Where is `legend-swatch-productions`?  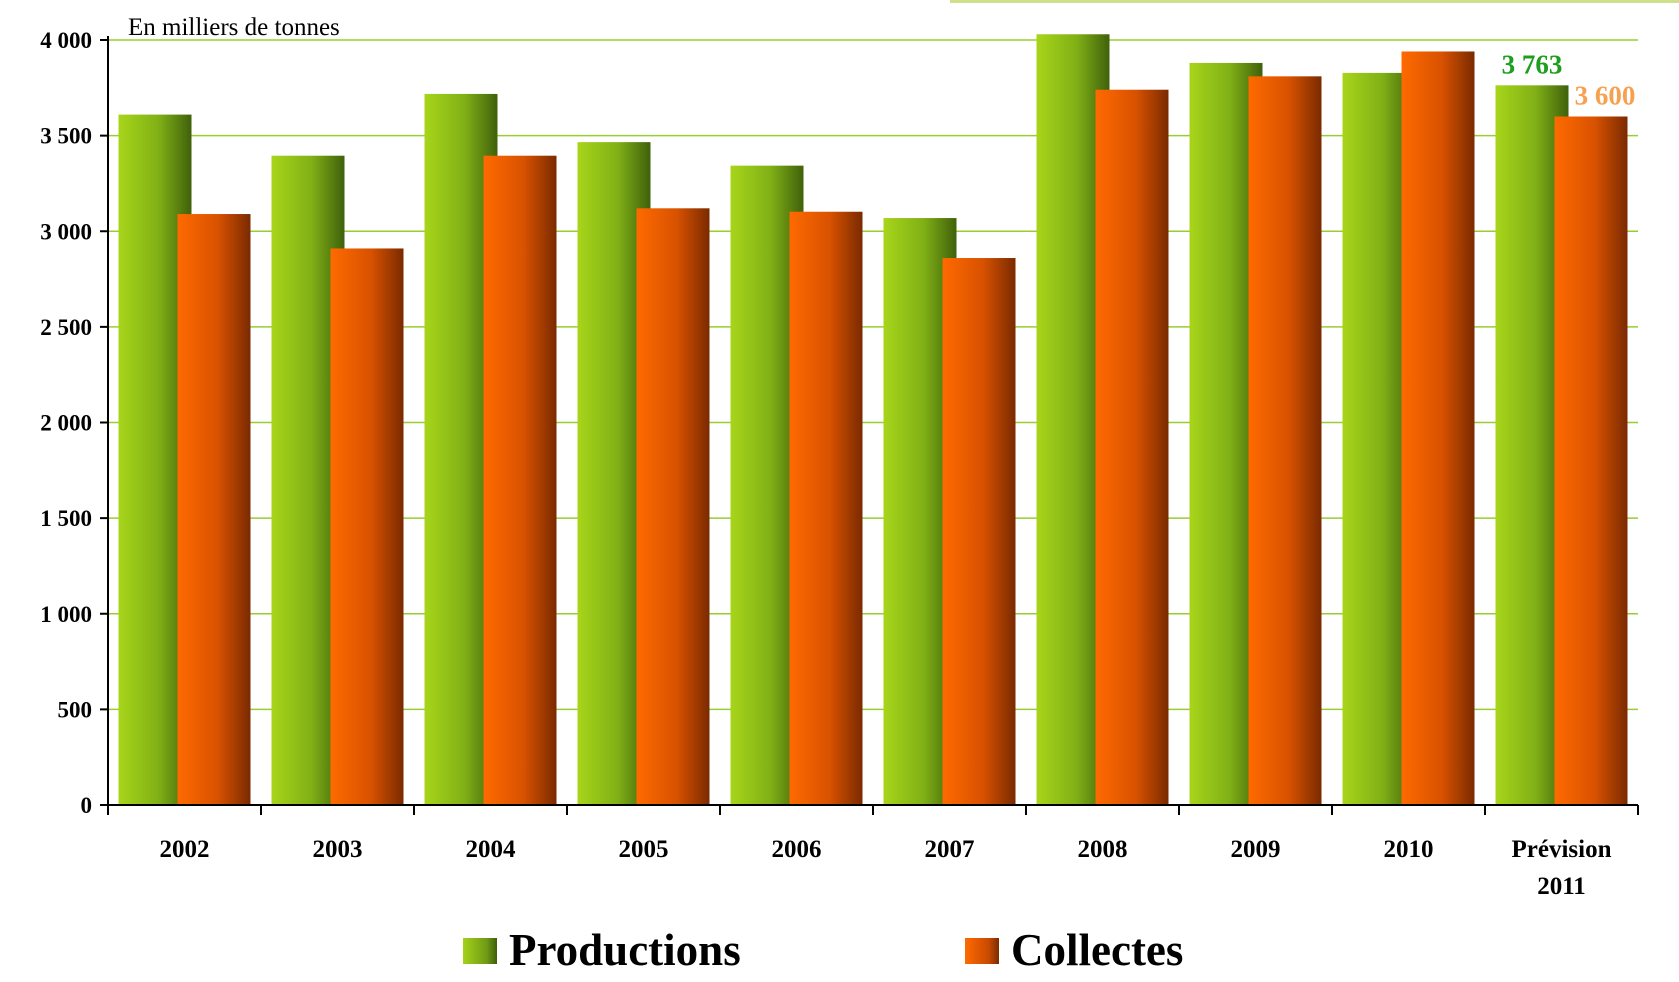
legend-swatch-productions is located at coordinates (480, 950).